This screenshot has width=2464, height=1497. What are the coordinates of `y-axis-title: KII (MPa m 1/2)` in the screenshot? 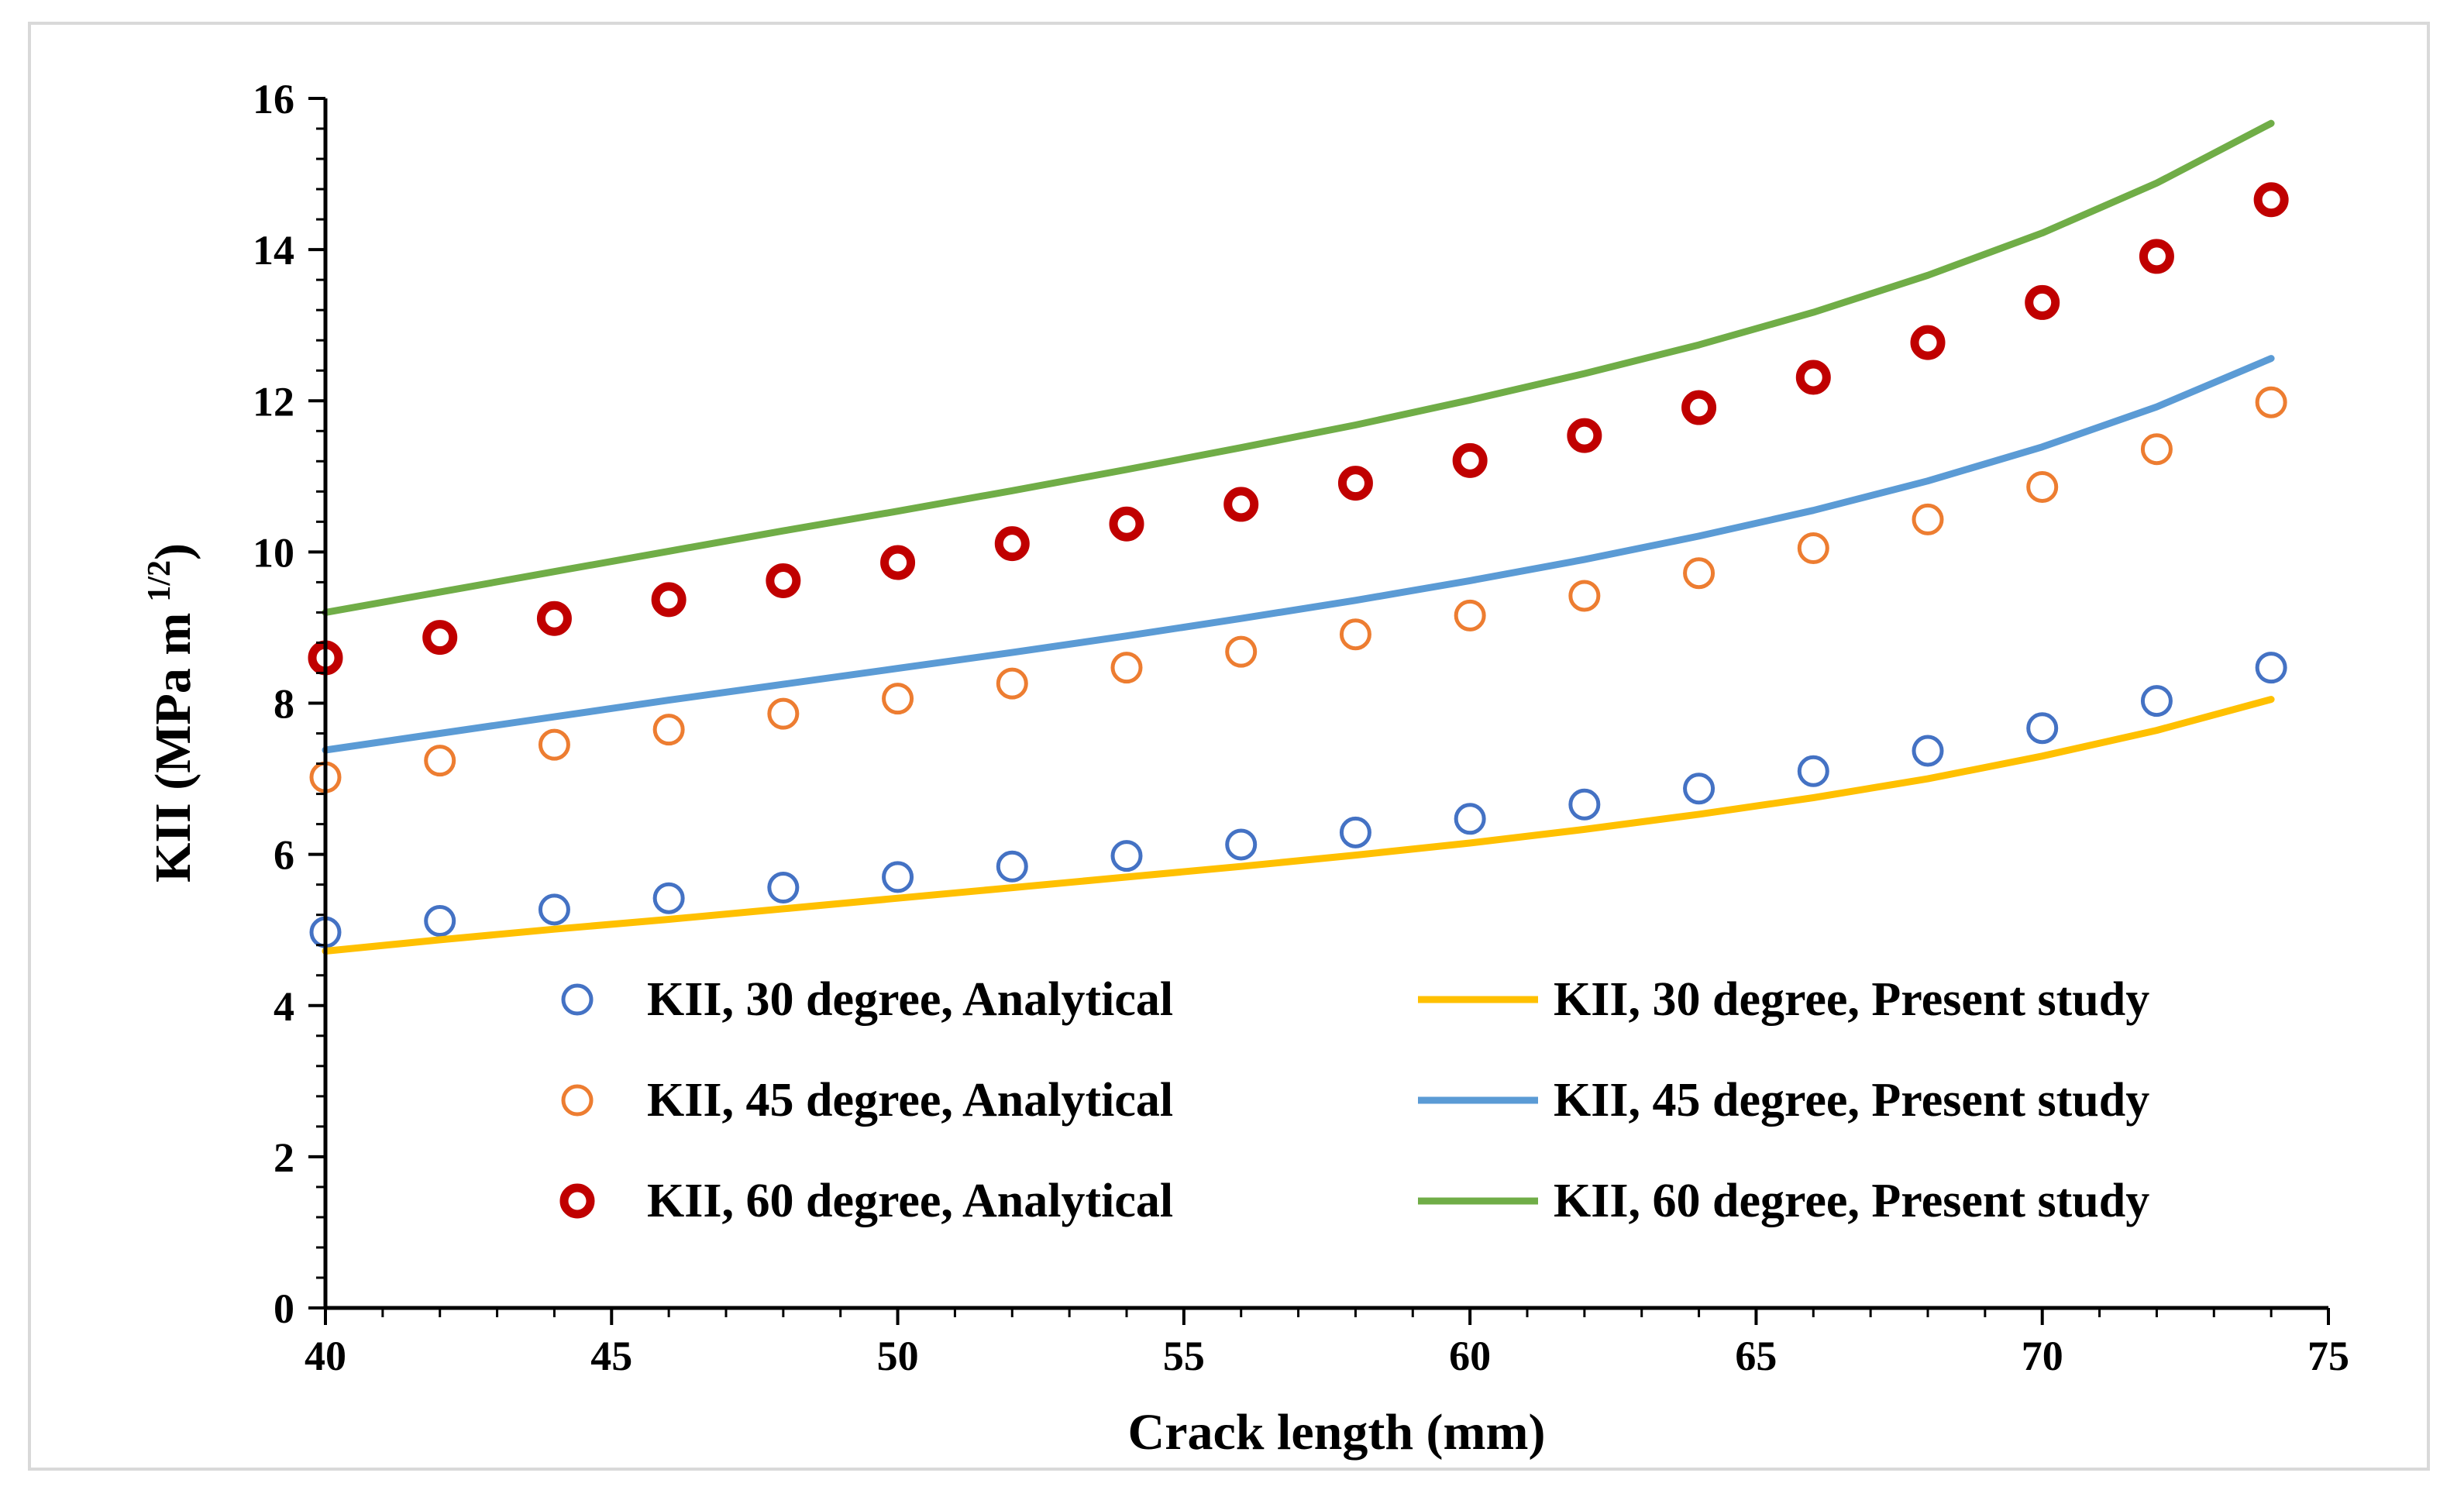 It's located at (171, 713).